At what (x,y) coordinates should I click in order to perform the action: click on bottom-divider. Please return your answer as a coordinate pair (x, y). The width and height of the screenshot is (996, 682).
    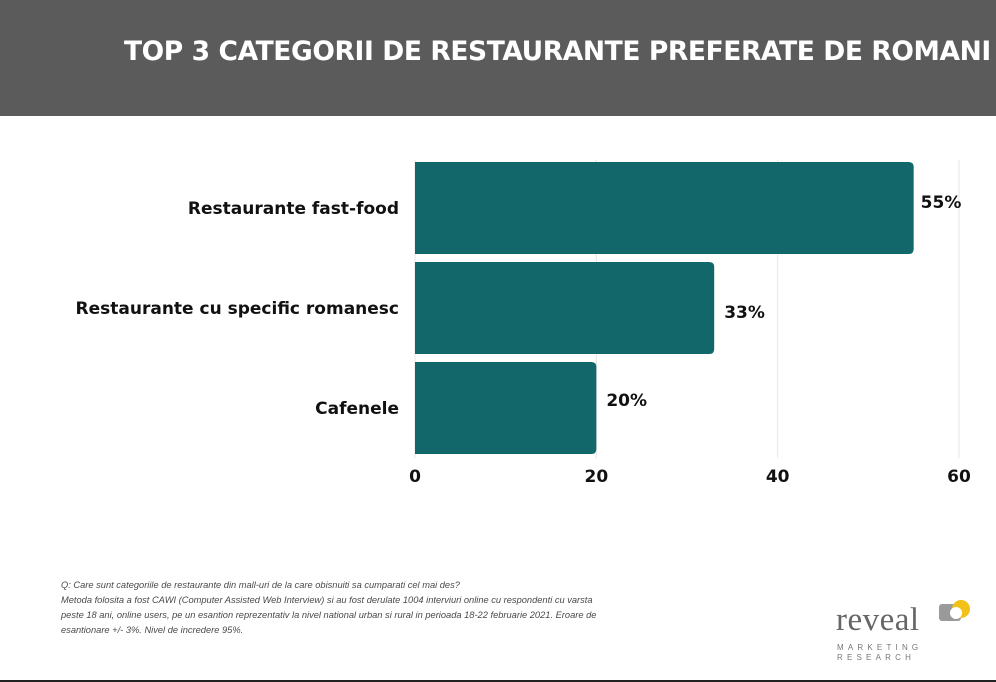
    Looking at the image, I should click on (498, 681).